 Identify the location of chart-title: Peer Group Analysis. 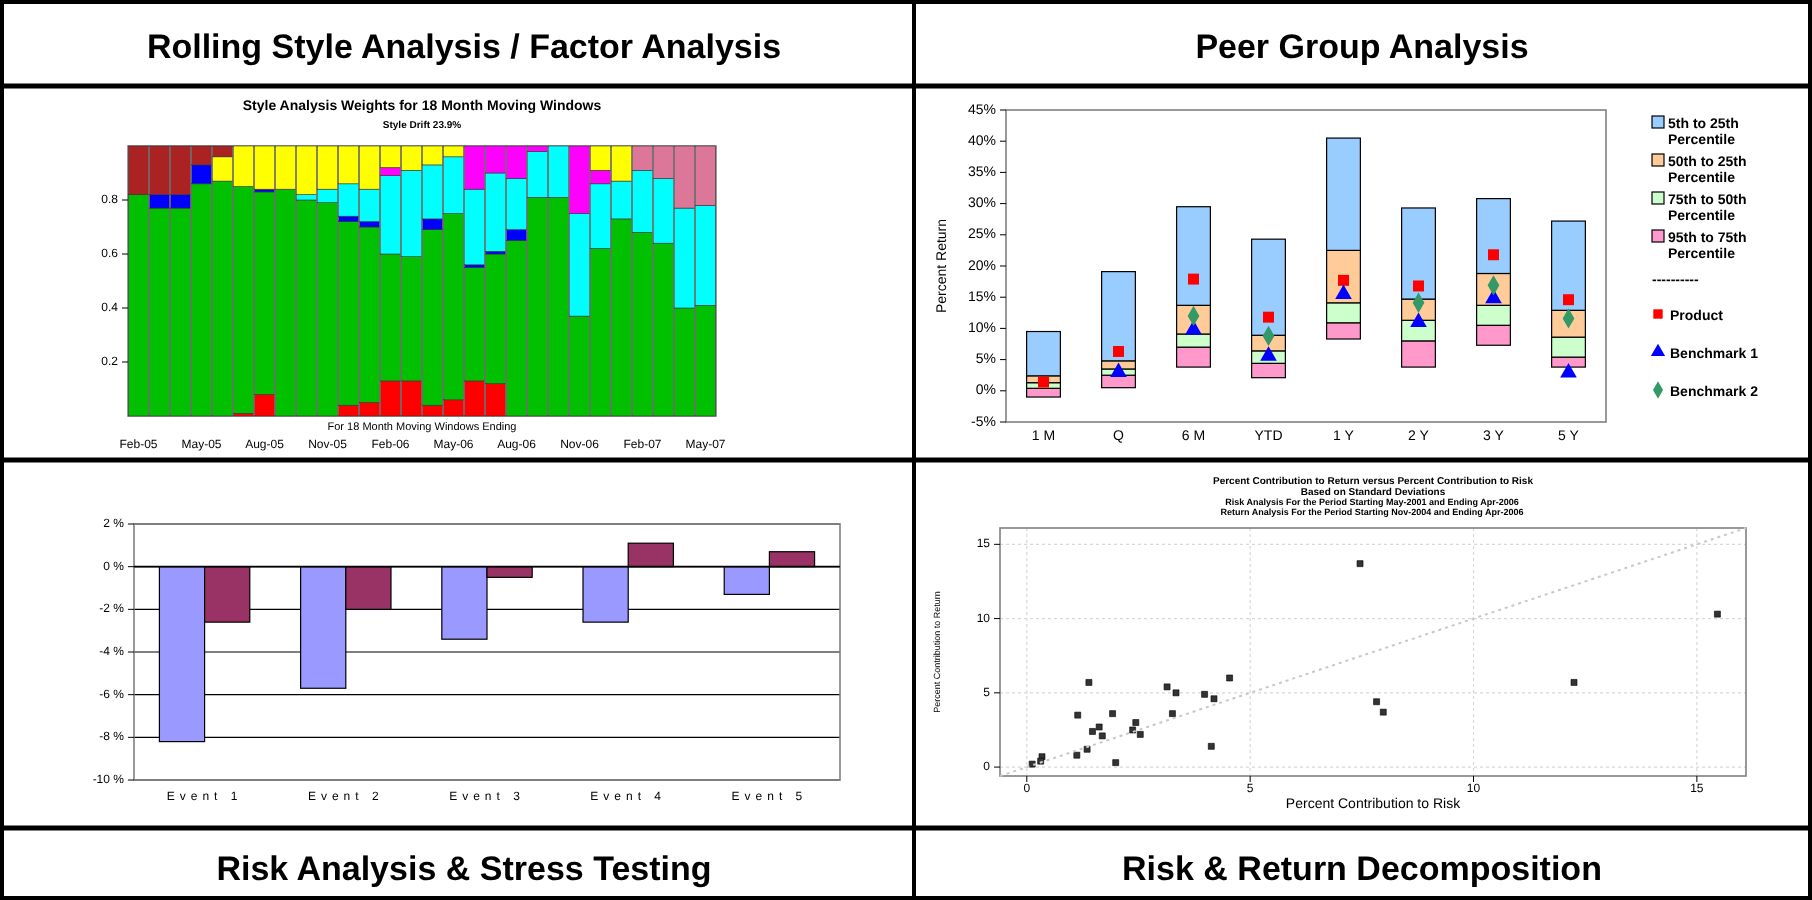
(1362, 47).